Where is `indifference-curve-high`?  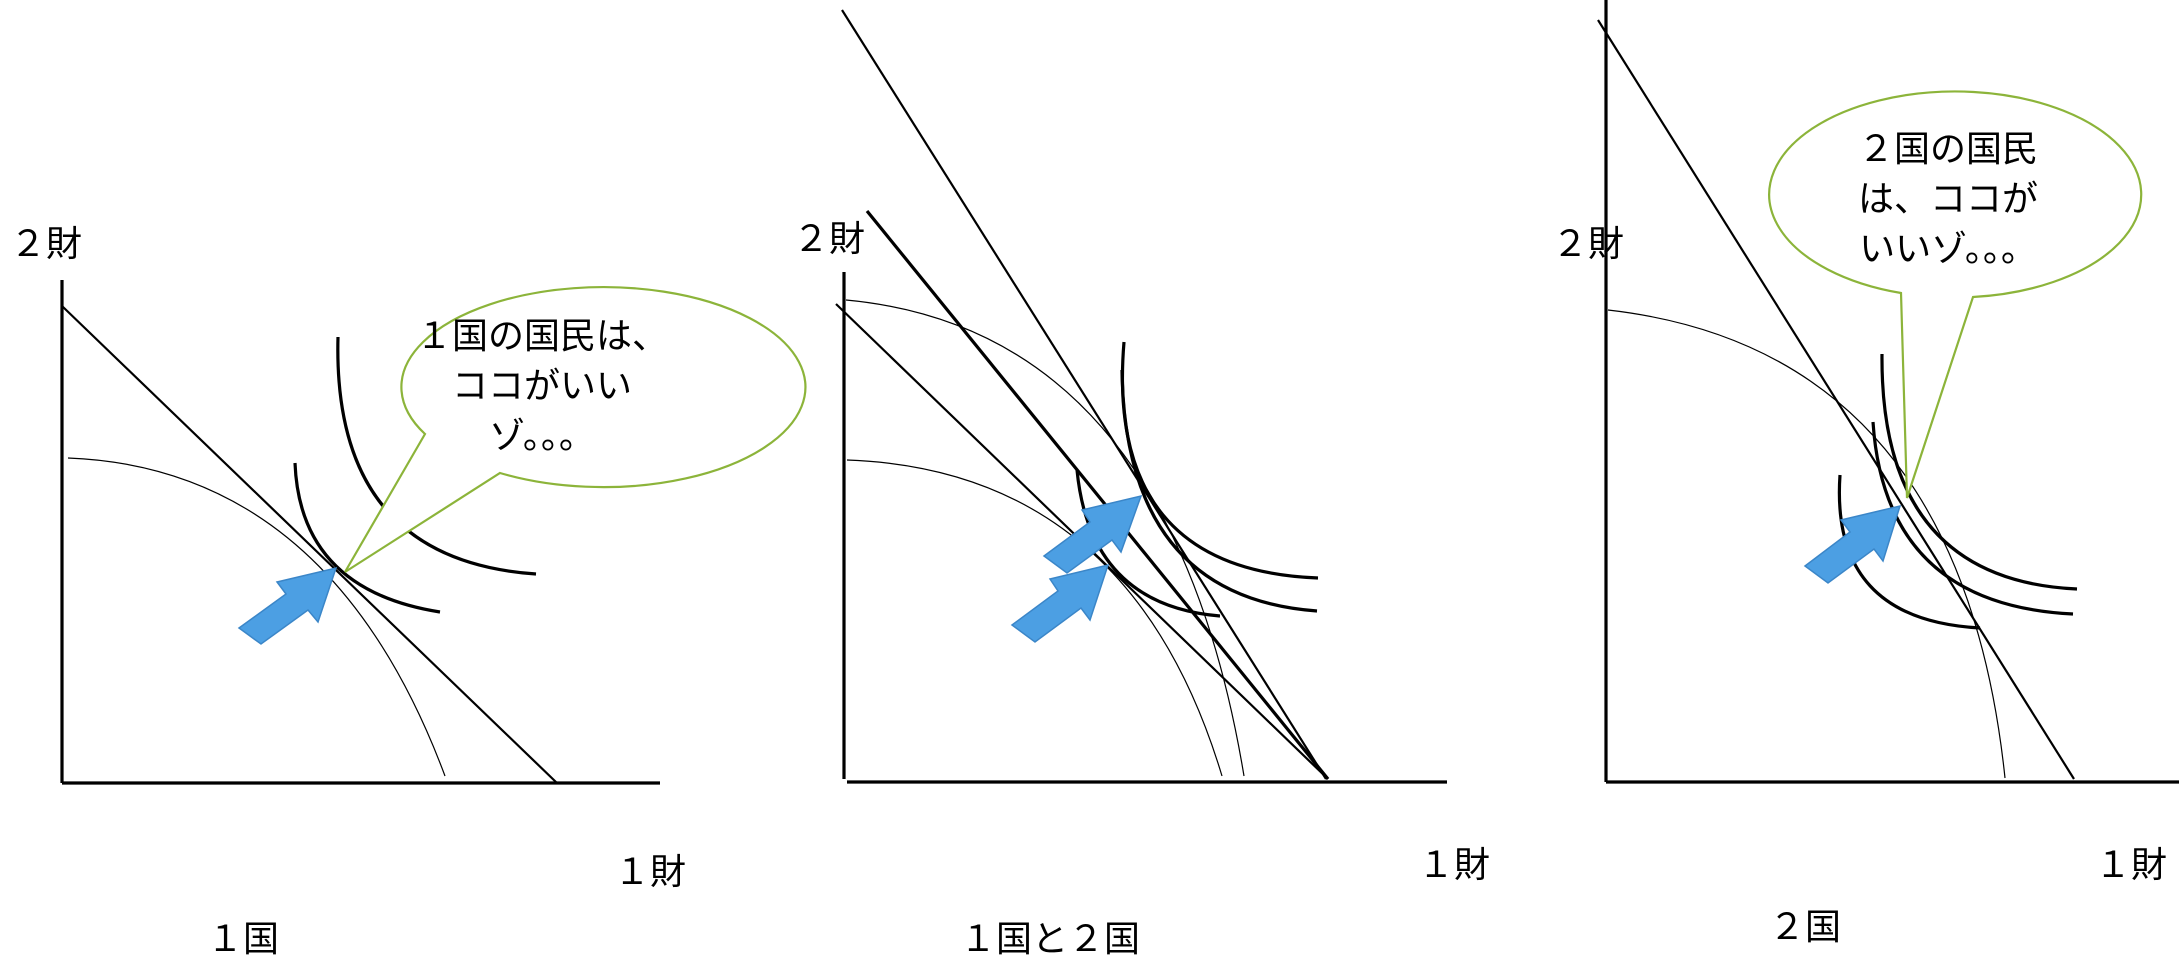
indifference-curve-high is located at coordinates (1979, 472).